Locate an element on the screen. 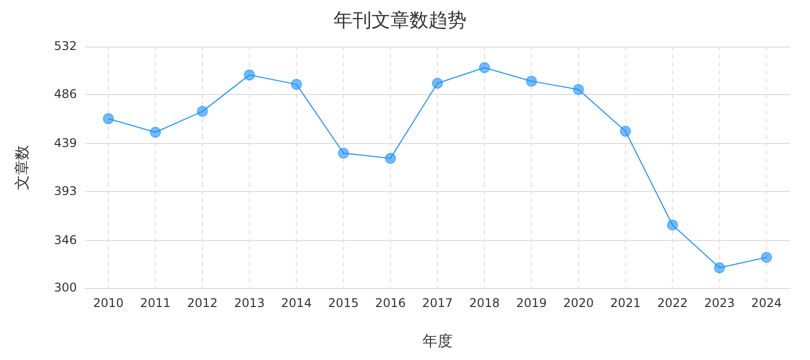  y-tick-label: 393 is located at coordinates (65, 191).